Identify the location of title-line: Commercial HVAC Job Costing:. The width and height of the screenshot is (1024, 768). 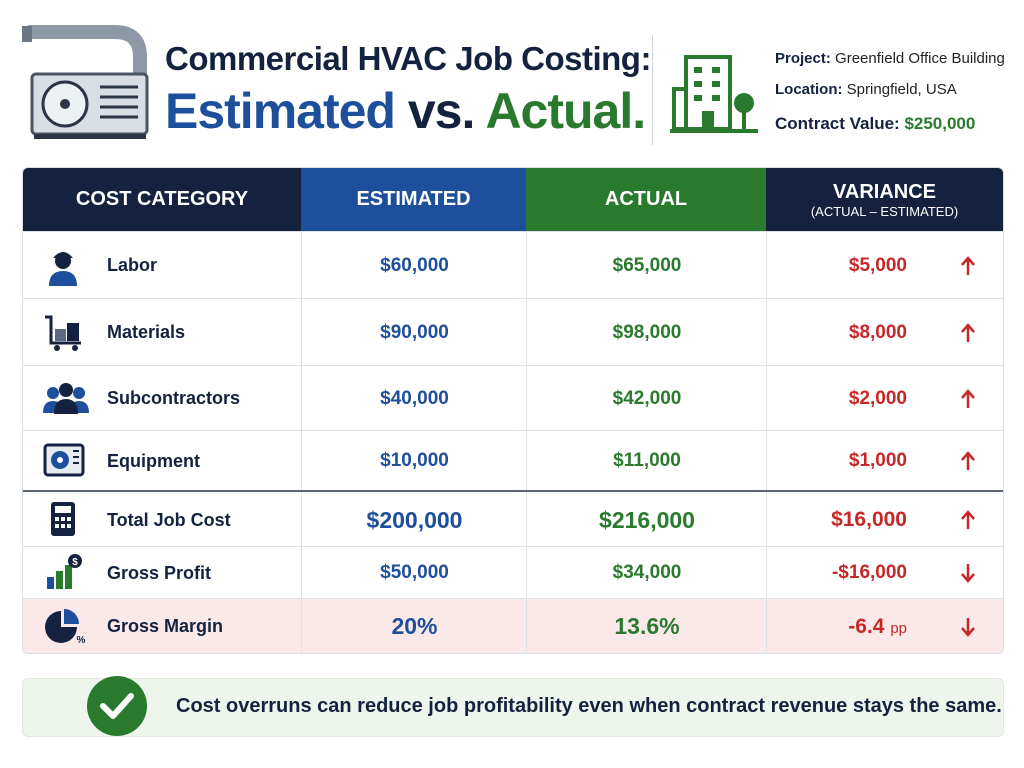
(408, 58).